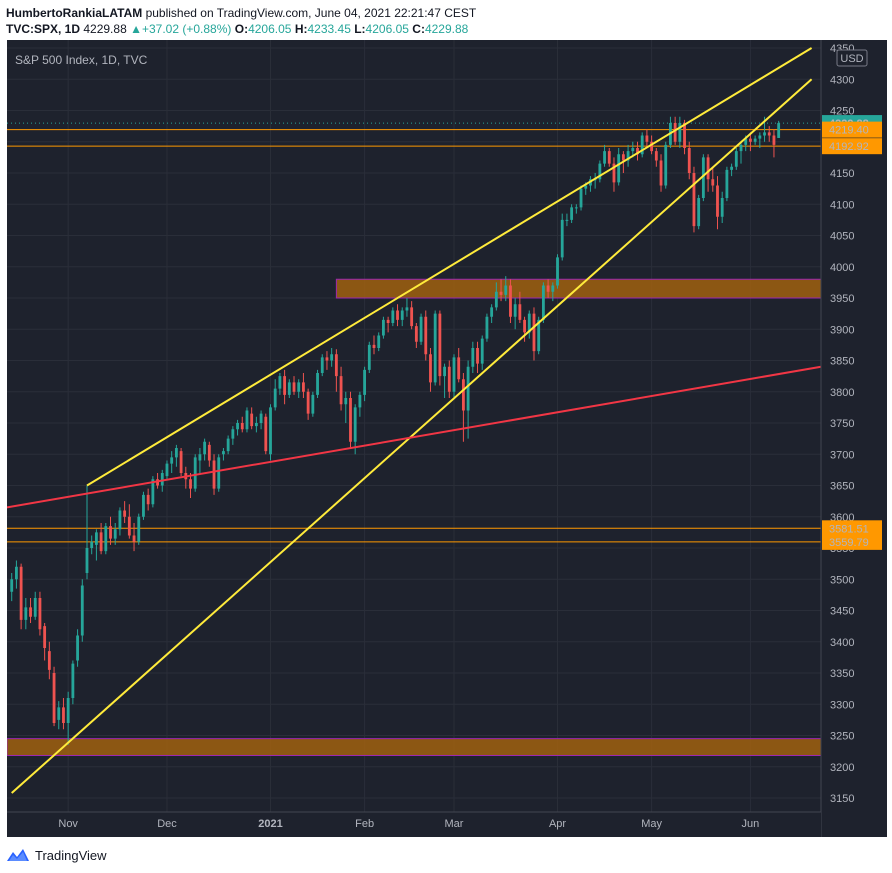 This screenshot has width=892, height=873. I want to click on x-tick-label: Dec, so click(167, 824).